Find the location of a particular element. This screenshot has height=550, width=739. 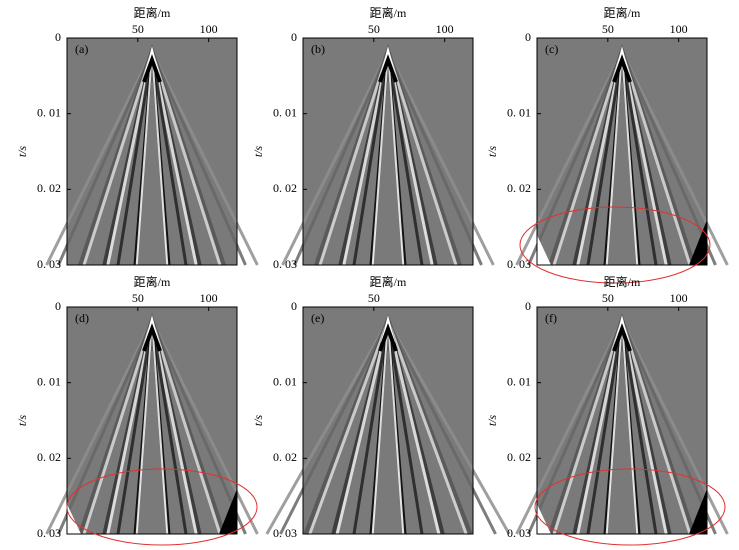

image-background is located at coordinates (388, 420).